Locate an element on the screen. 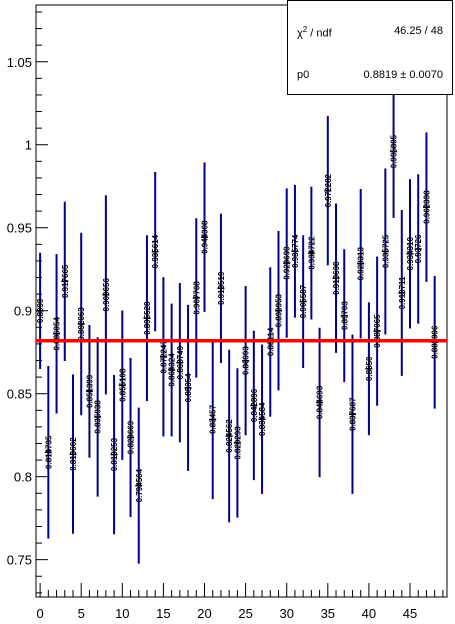  data-label: 0.887065 is located at coordinates (377, 331).